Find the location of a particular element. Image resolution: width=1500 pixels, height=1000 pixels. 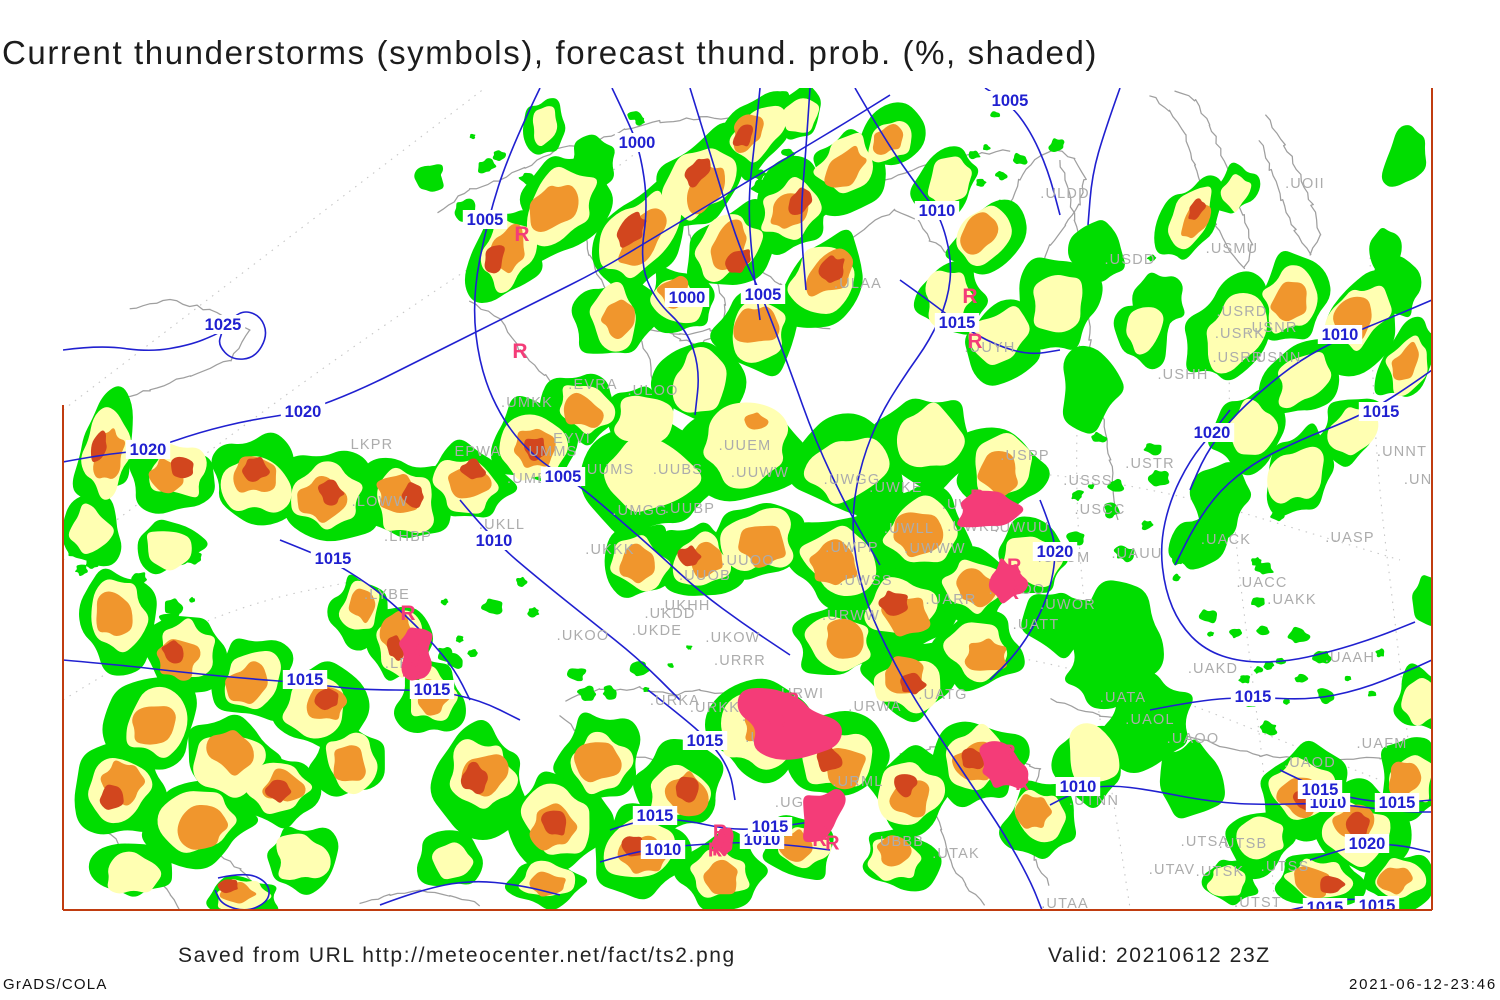

station-label: .UWPP is located at coordinates (852, 548).